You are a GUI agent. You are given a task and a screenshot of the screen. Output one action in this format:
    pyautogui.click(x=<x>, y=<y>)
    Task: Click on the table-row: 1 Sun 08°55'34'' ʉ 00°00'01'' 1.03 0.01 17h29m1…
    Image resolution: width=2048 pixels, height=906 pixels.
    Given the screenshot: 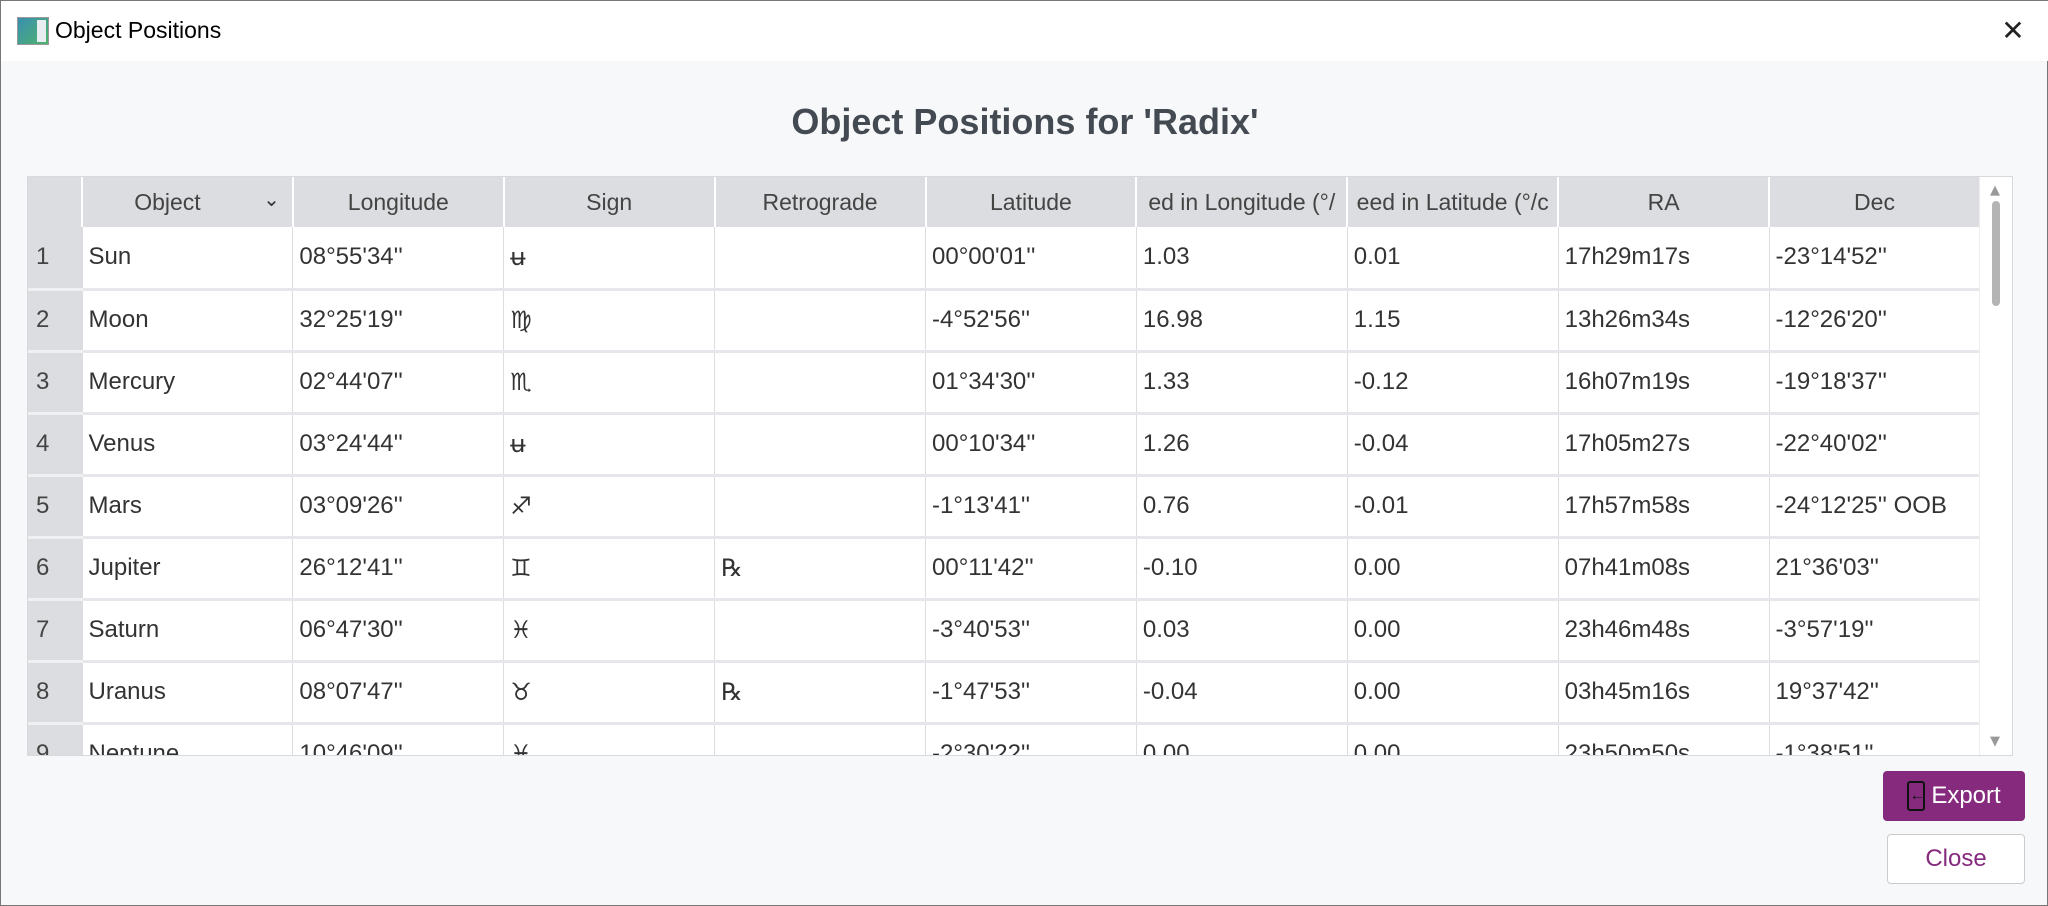 What is the action you would take?
    pyautogui.click(x=1004, y=259)
    